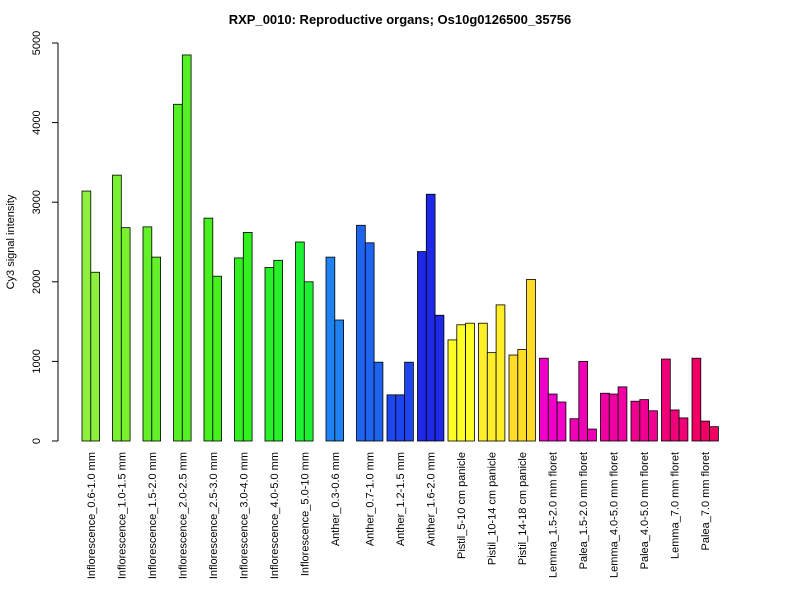 The width and height of the screenshot is (800, 600). What do you see at coordinates (432, 499) in the screenshot?
I see `x-tick-label: Anther_1.6-2.0 mm` at bounding box center [432, 499].